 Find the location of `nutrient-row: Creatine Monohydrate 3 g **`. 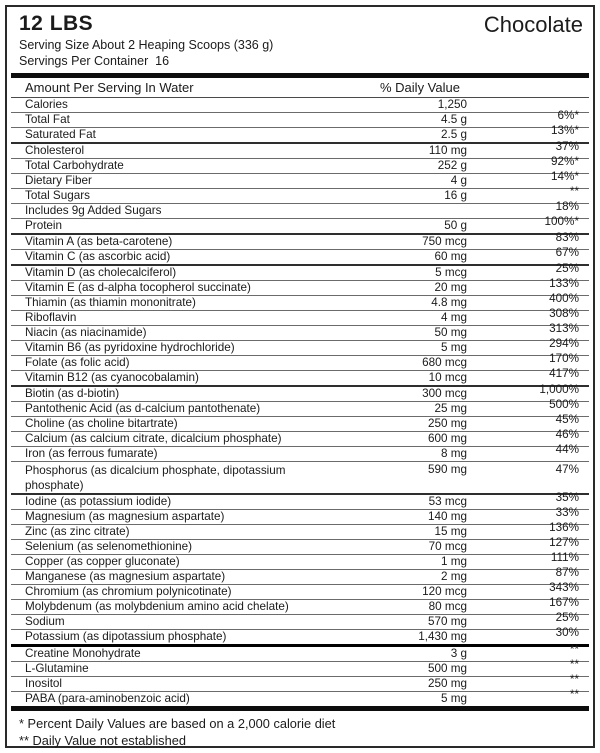

nutrient-row: Creatine Monohydrate 3 g ** is located at coordinates (300, 652).